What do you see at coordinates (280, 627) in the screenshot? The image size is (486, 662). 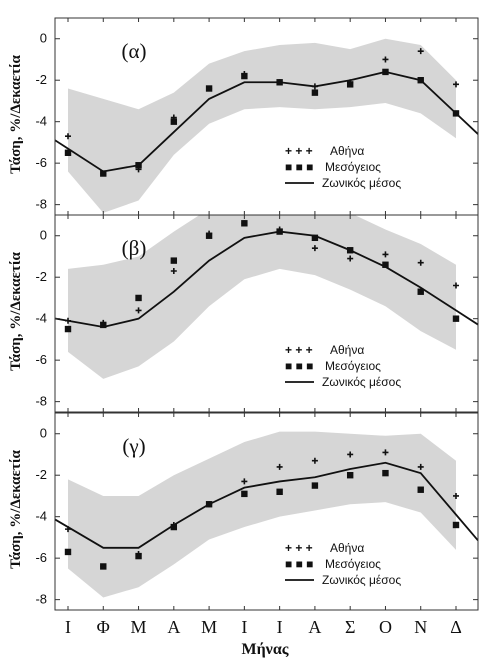 I see `month-label: Ι` at bounding box center [280, 627].